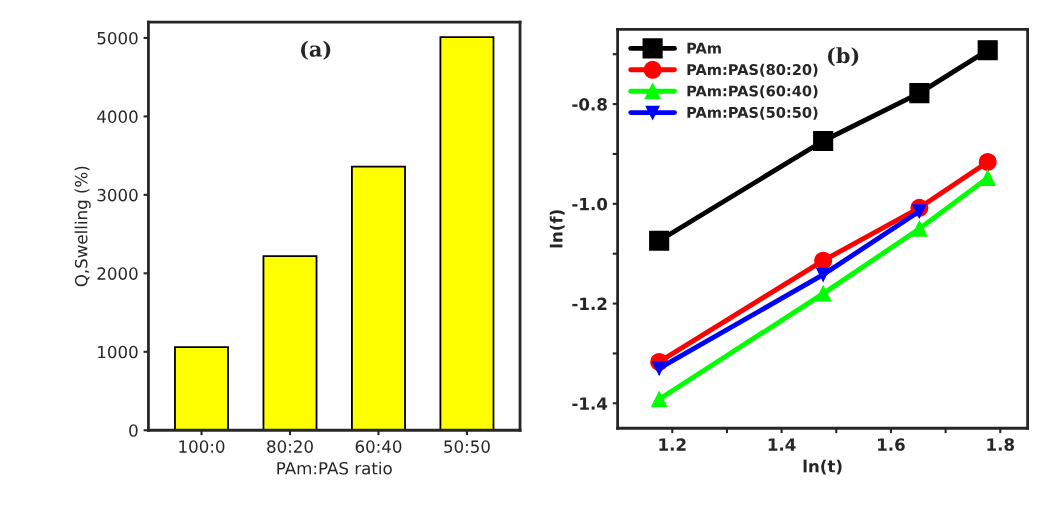 The width and height of the screenshot is (1038, 505). Describe the element at coordinates (590, 403) in the screenshot. I see `y-tick-label: -1.4` at that location.